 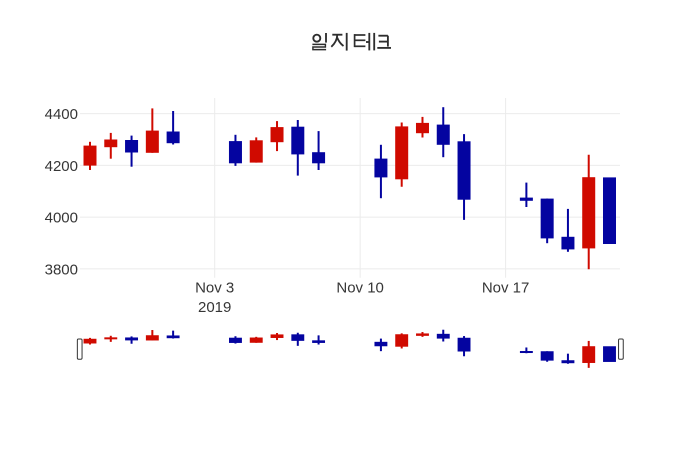 I want to click on svg-text: 4400, so click(x=61, y=114).